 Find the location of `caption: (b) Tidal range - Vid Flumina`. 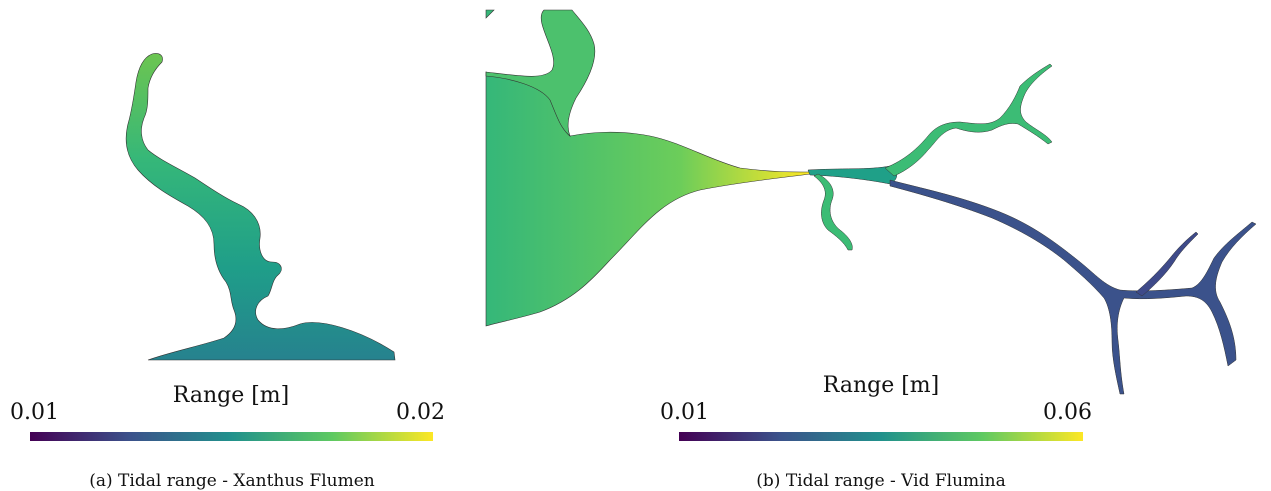

caption: (b) Tidal range - Vid Flumina is located at coordinates (881, 481).